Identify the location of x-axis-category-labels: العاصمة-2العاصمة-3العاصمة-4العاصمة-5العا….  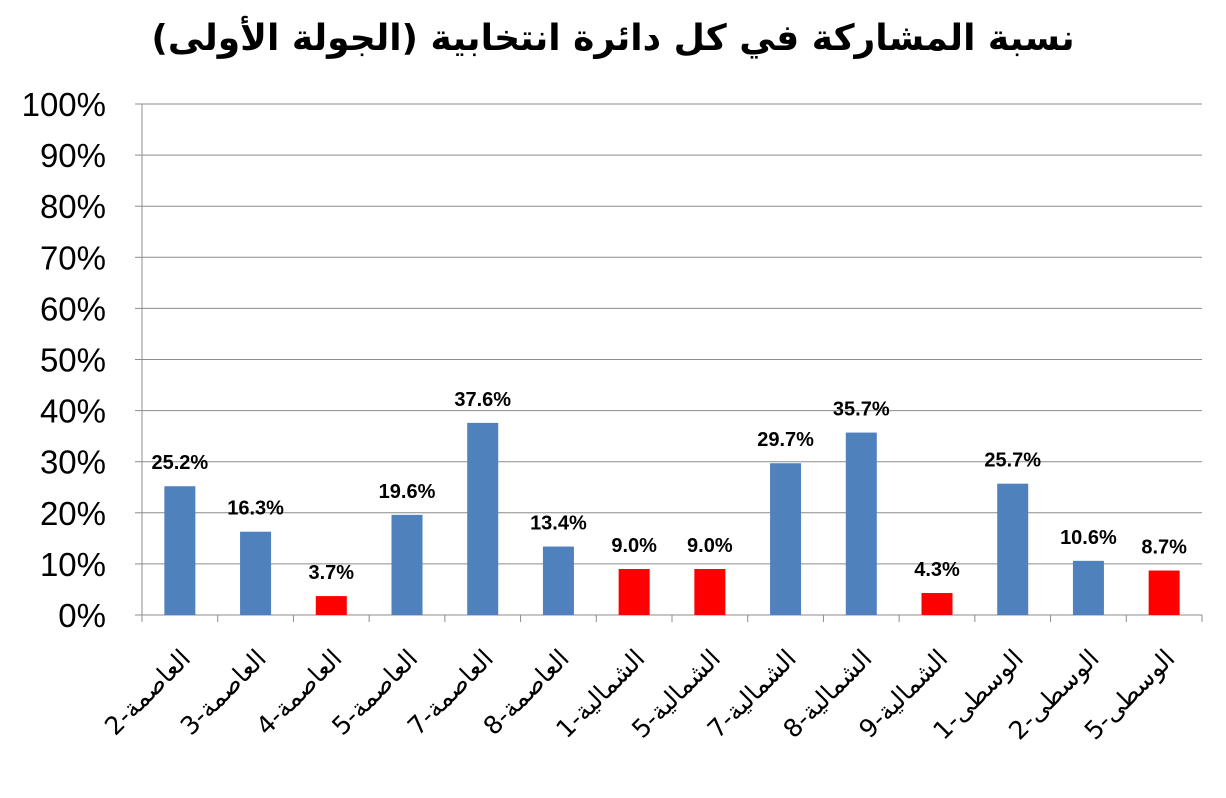
(639, 695).